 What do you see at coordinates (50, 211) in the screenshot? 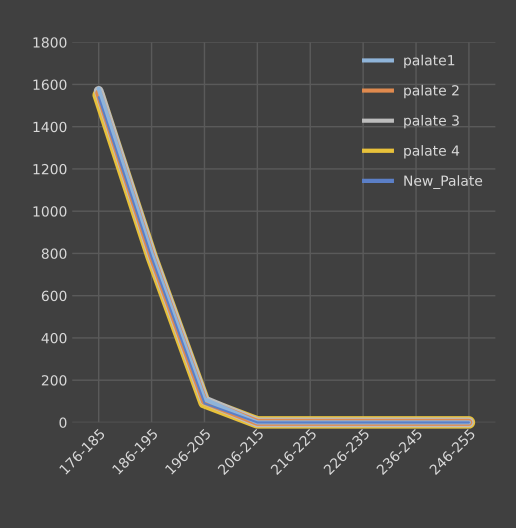
I see `y-tick-label: 1000` at bounding box center [50, 211].